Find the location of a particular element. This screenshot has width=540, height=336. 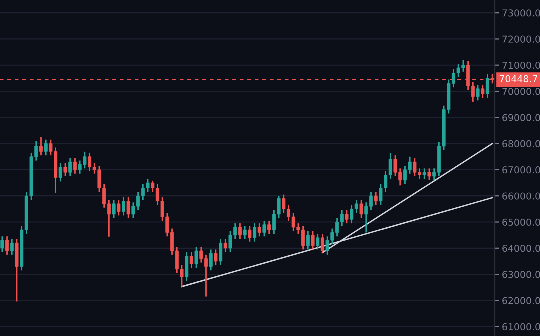

y-tick-label: 72000.0 is located at coordinates (521, 39).